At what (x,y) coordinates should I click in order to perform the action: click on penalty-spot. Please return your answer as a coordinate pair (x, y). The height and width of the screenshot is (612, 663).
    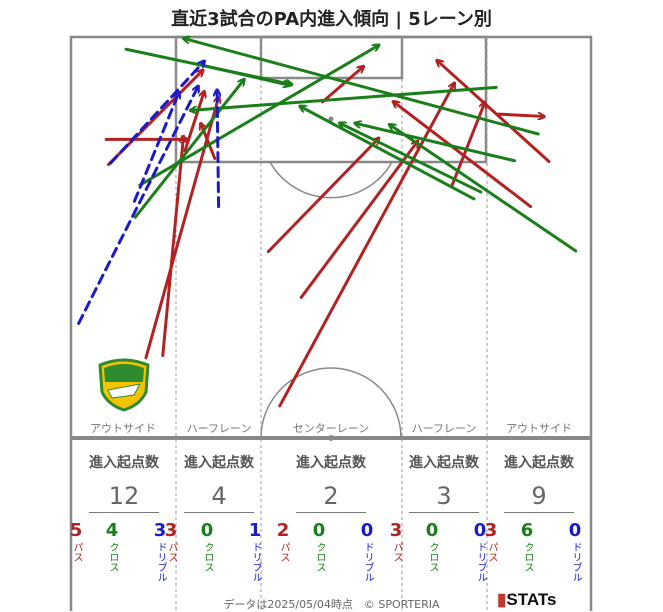
    Looking at the image, I should click on (331, 119).